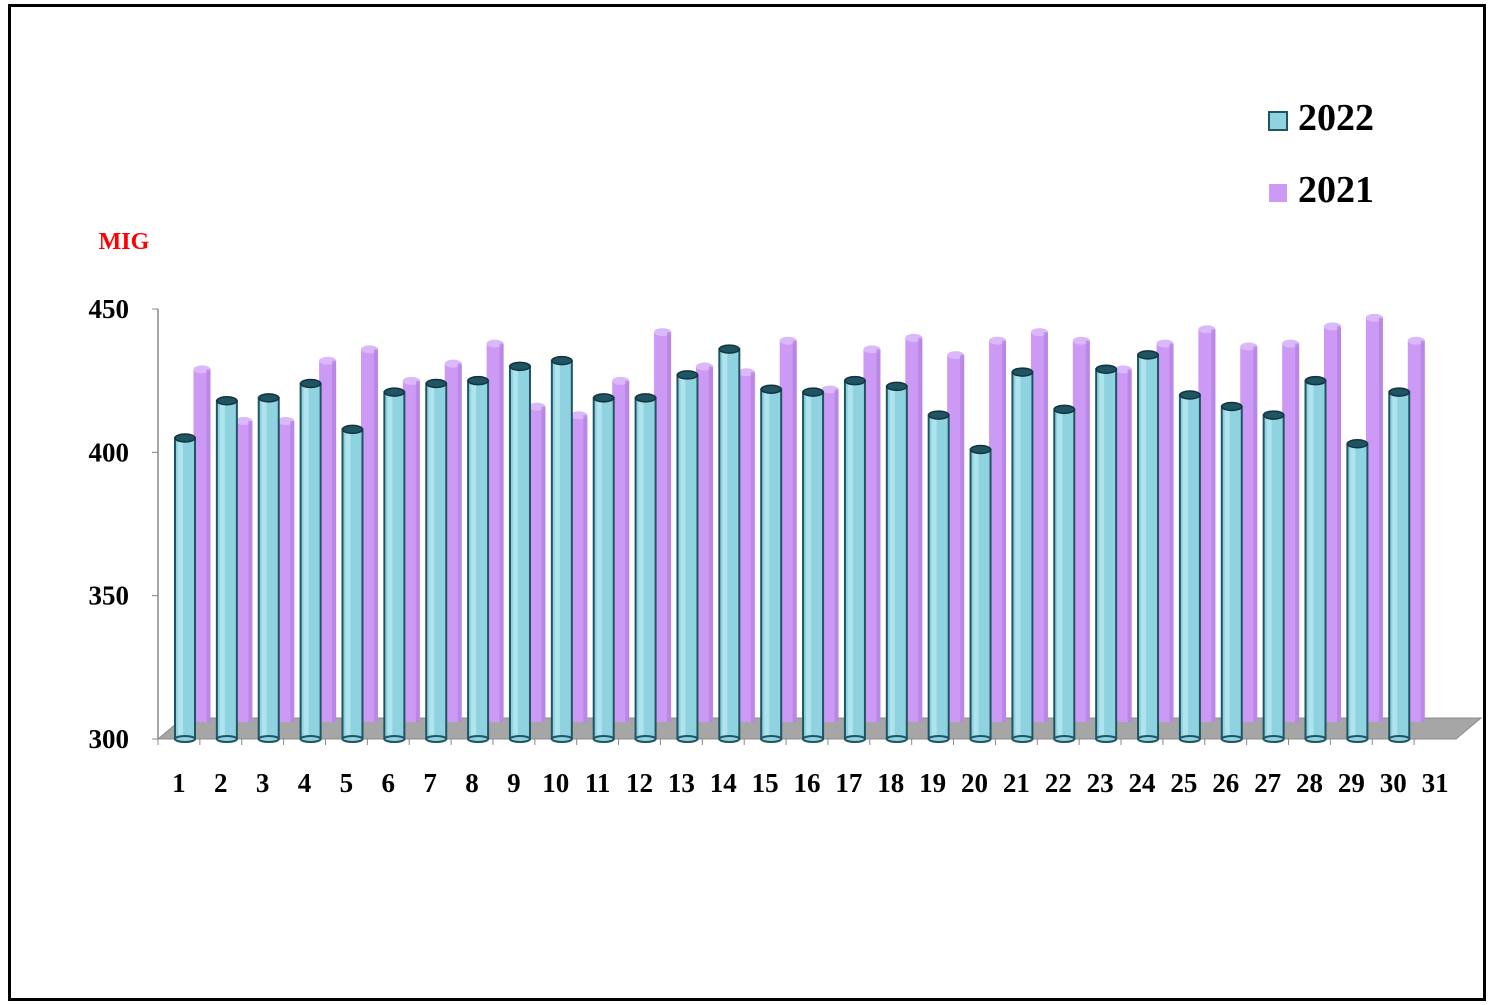 The width and height of the screenshot is (1492, 1005). I want to click on x-tick-label: 1, so click(179, 783).